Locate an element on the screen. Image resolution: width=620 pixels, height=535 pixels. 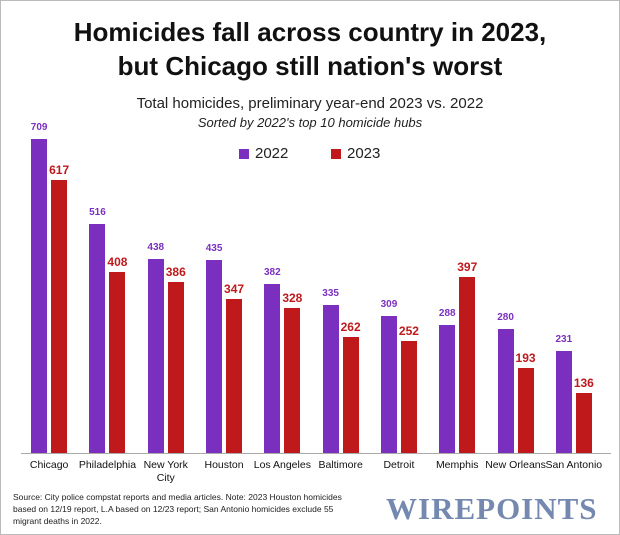
legend: 2022 2023 is located at coordinates (339, 154).